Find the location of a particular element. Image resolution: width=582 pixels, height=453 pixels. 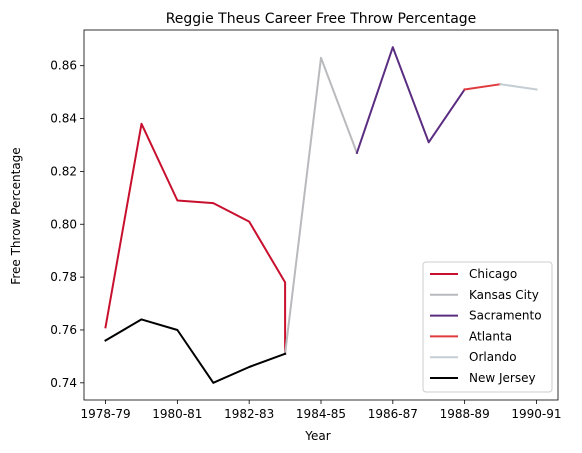

series-line-kansas-city is located at coordinates (321, 205).